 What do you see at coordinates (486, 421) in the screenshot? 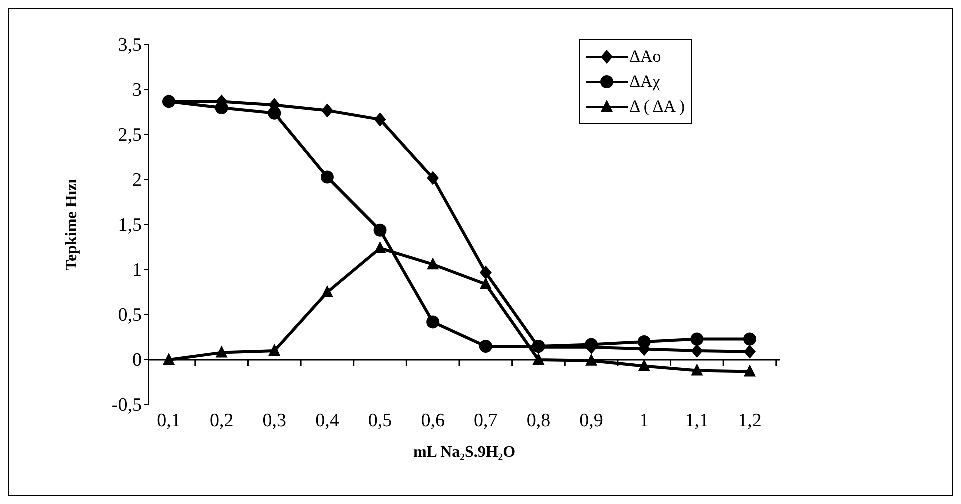
I see `x-tick-label: 0,7` at bounding box center [486, 421].